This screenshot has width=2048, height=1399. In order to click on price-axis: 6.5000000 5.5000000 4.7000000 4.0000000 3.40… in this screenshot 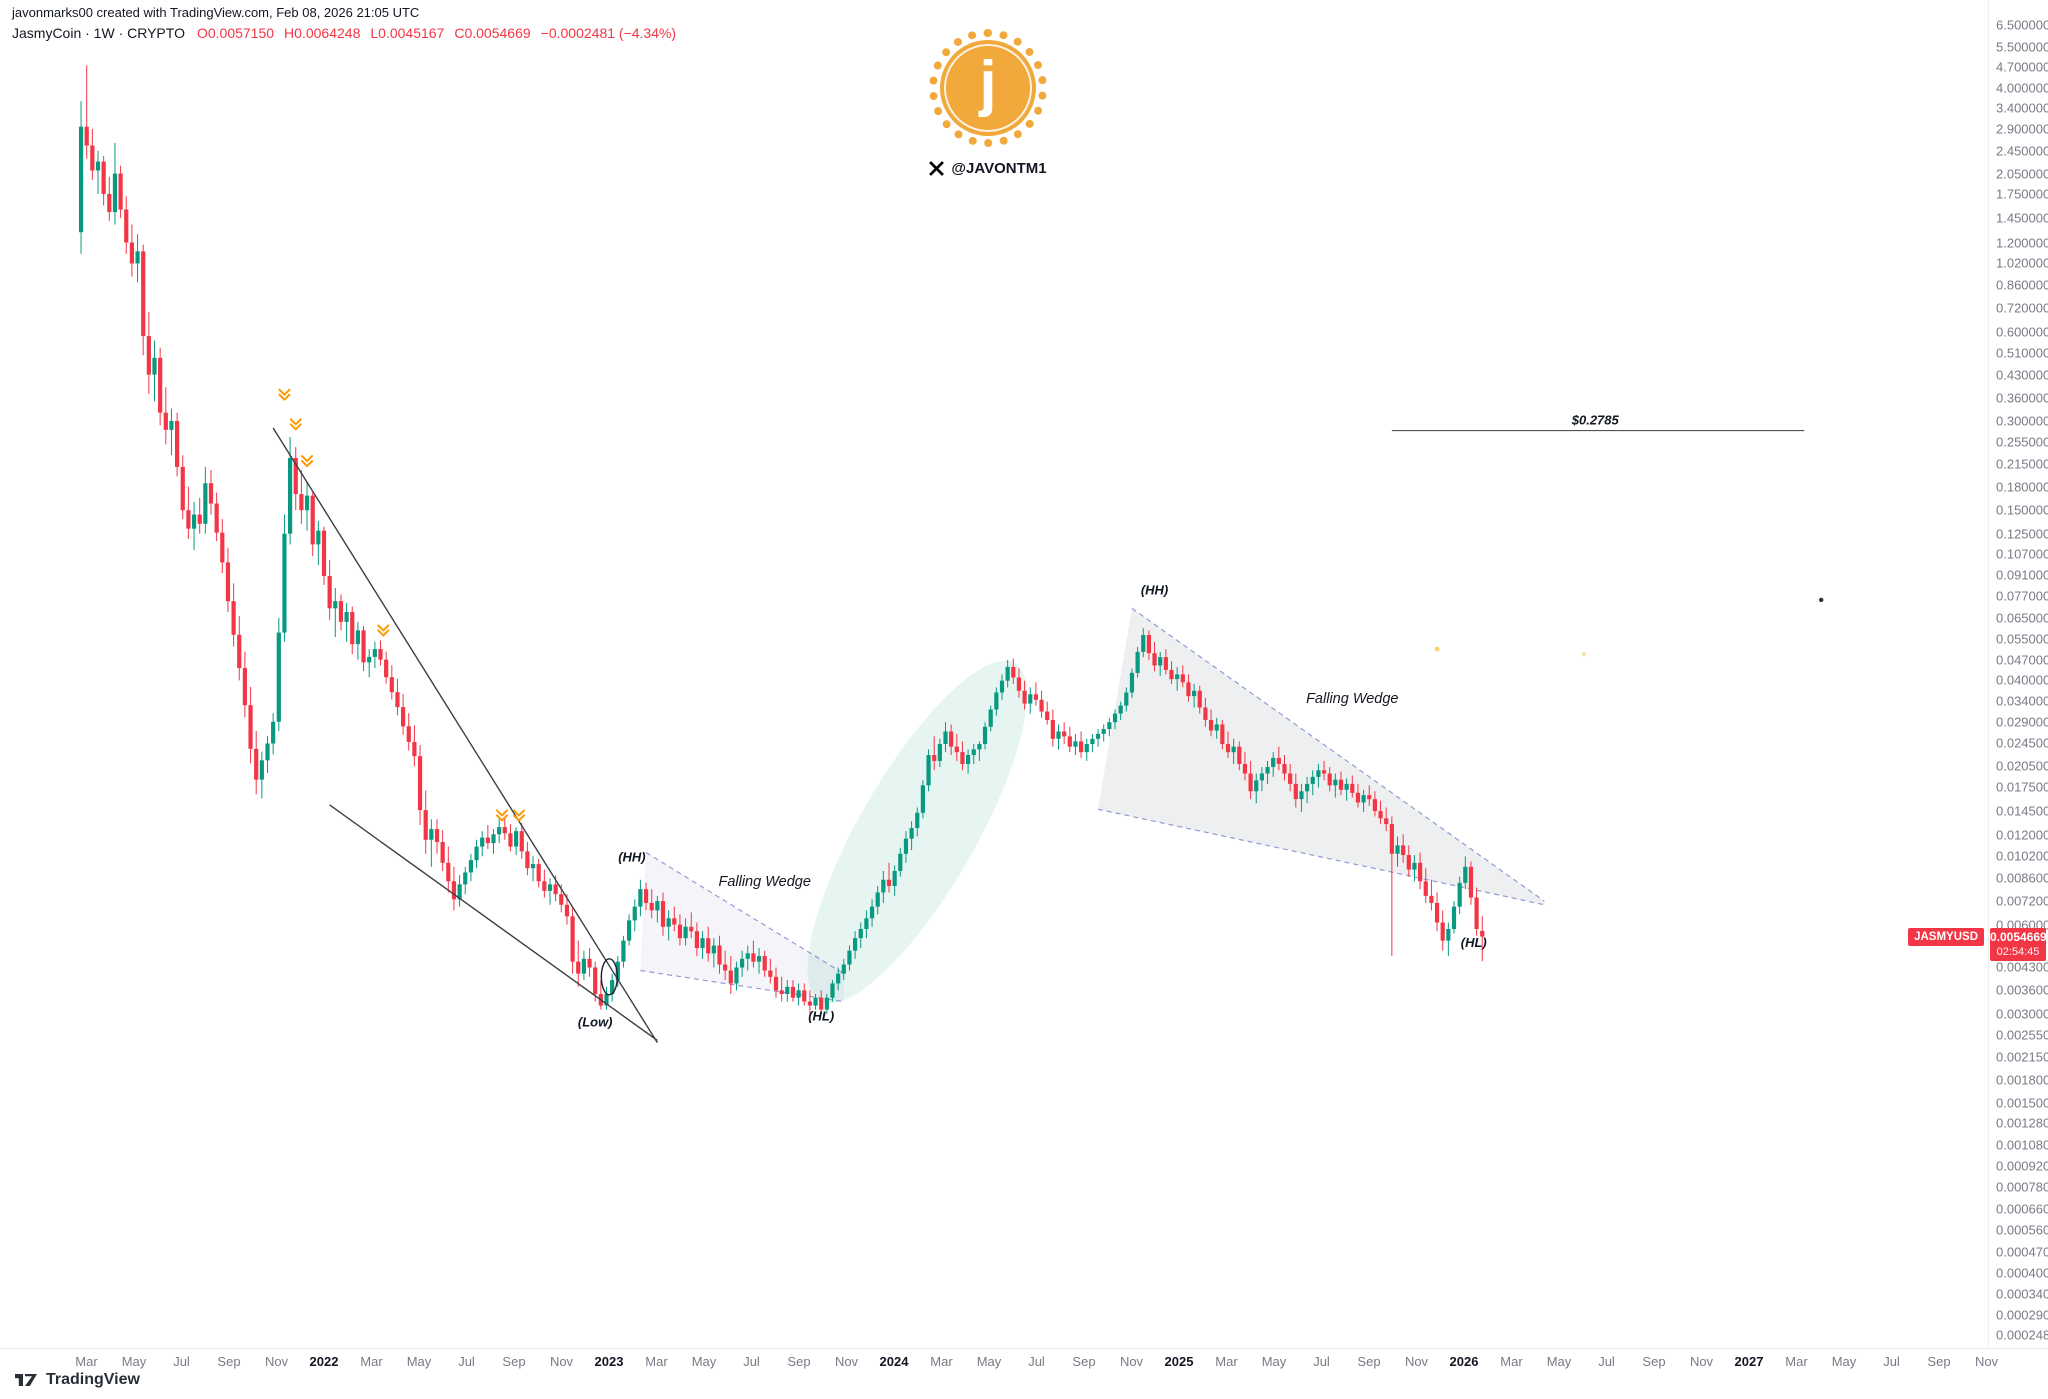, I will do `click(2018, 686)`.